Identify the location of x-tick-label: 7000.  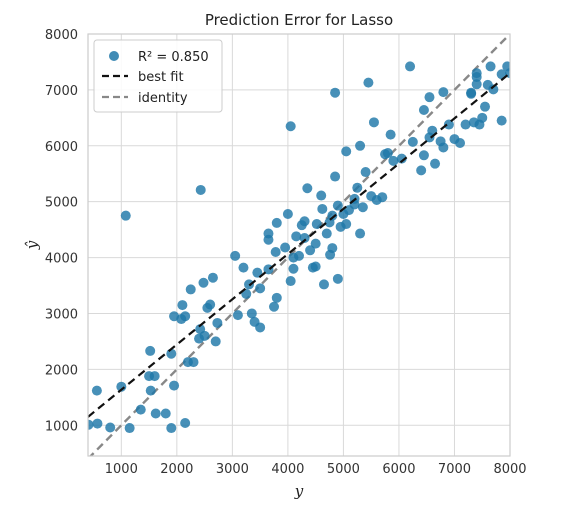
(454, 469).